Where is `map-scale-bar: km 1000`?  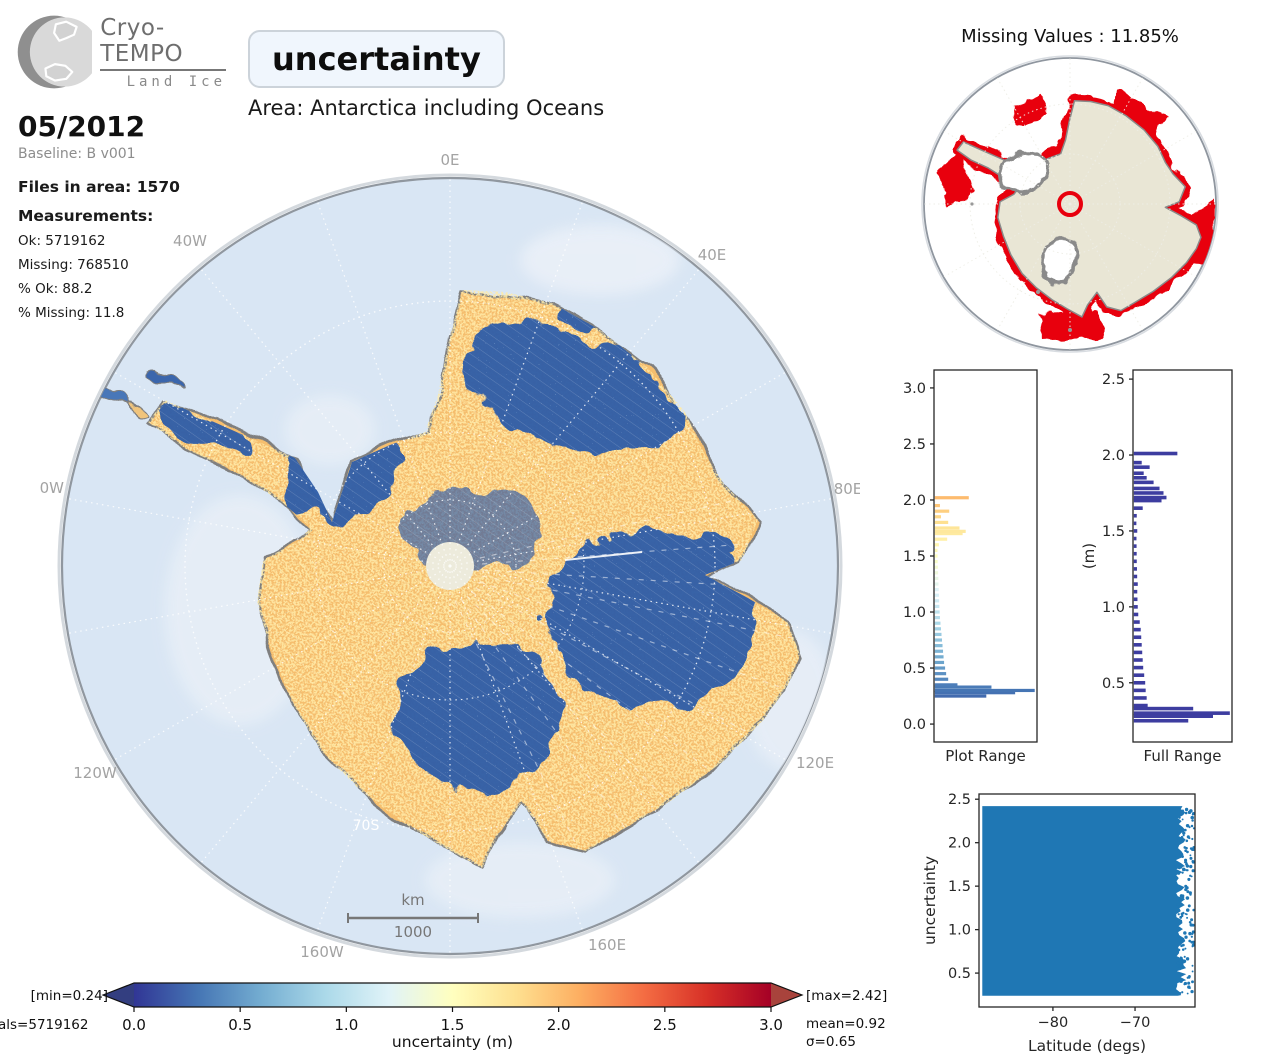
map-scale-bar: km 1000 is located at coordinates (413, 916).